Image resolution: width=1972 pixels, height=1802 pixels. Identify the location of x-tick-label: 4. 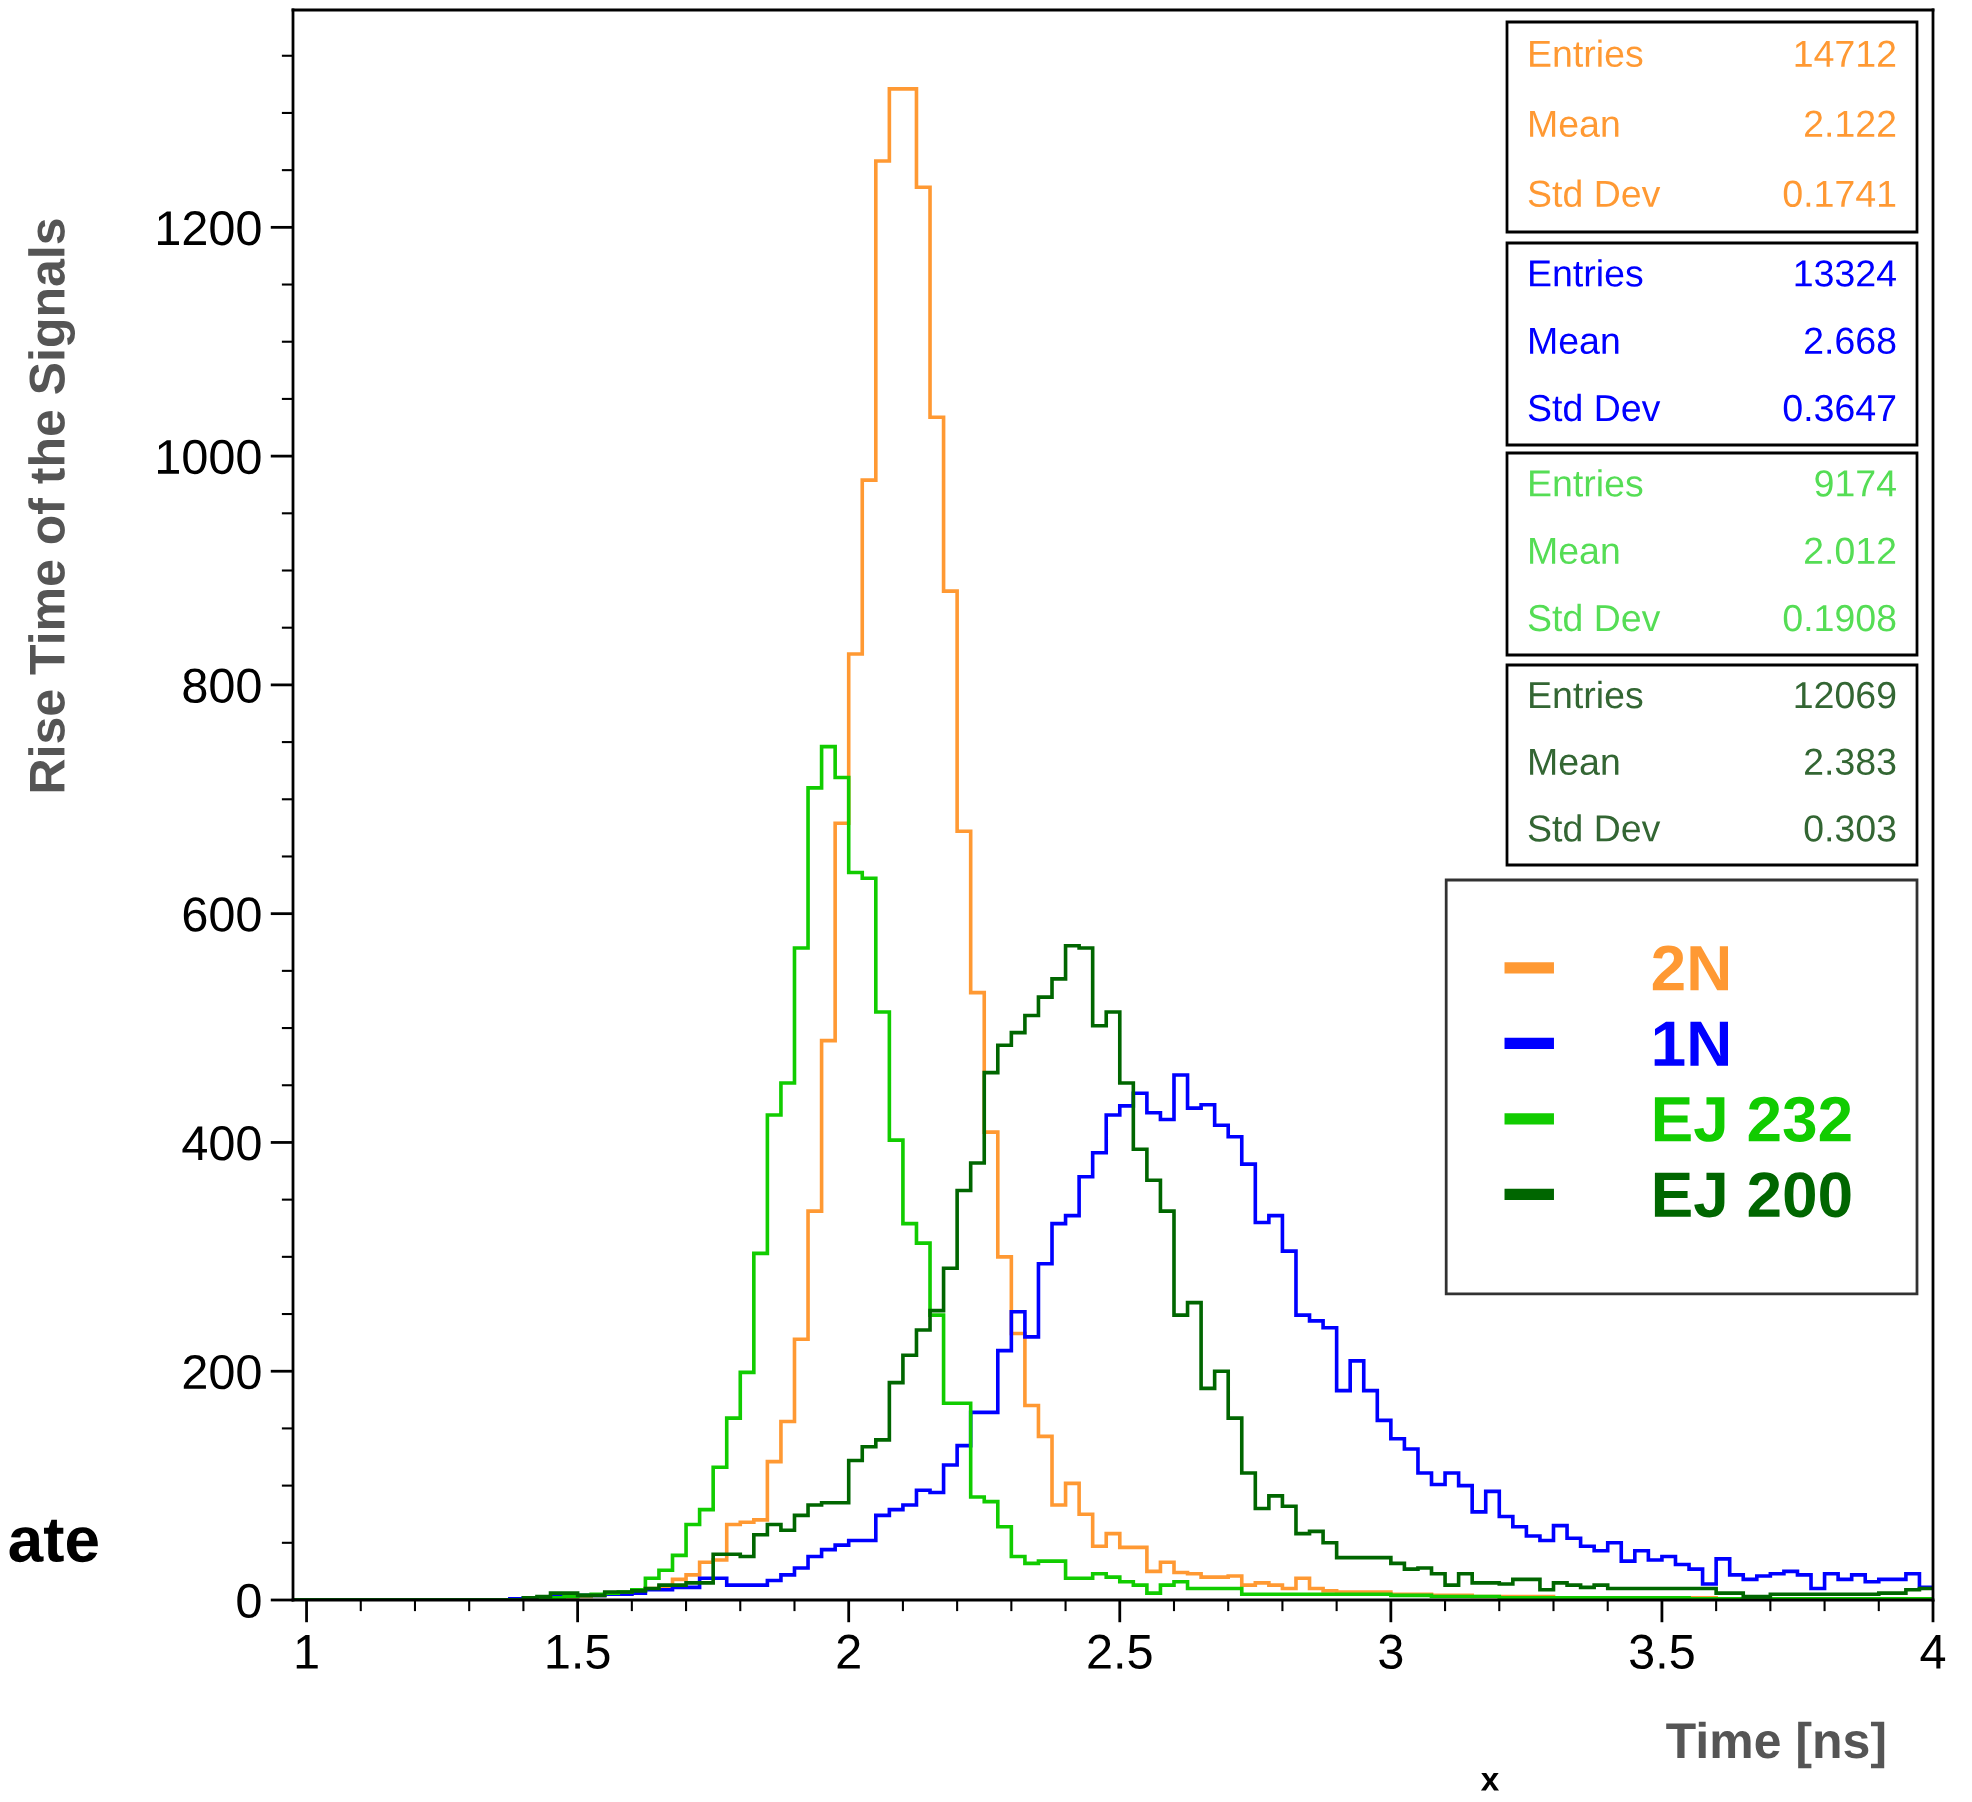
(1933, 1652).